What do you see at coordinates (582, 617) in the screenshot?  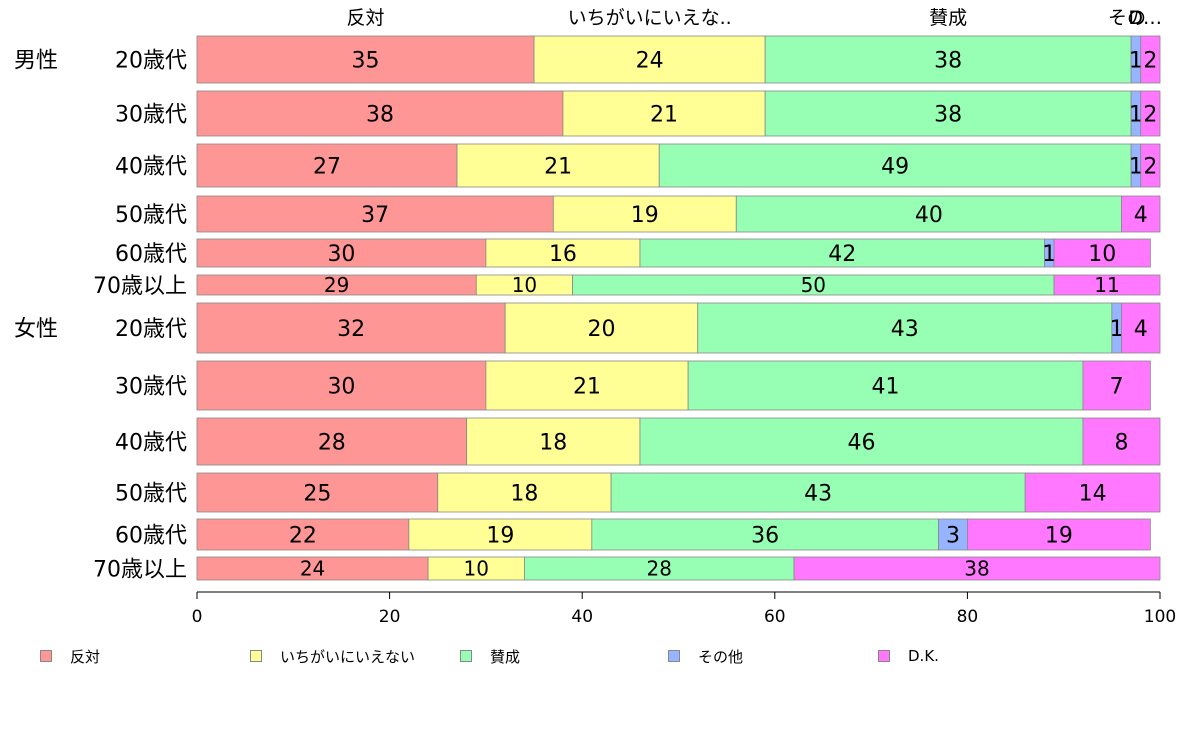 I see `x-tick-label: 40` at bounding box center [582, 617].